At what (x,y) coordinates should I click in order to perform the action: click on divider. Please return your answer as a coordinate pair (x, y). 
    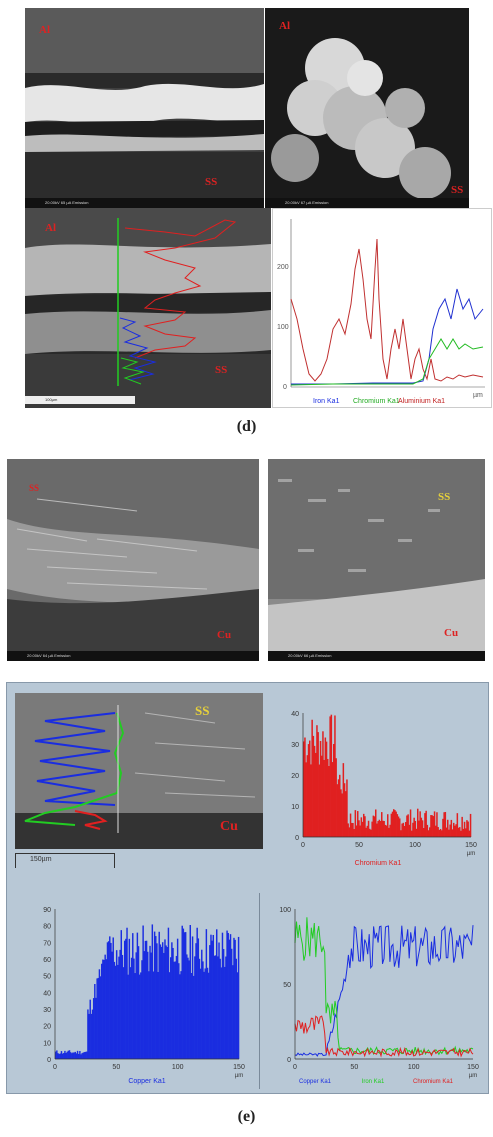
    Looking at the image, I should click on (259, 991).